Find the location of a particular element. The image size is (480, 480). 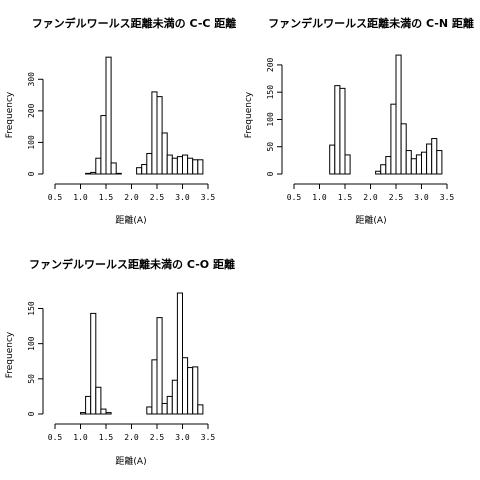

cn-x-tick-label-3: 2.0 is located at coordinates (370, 197).